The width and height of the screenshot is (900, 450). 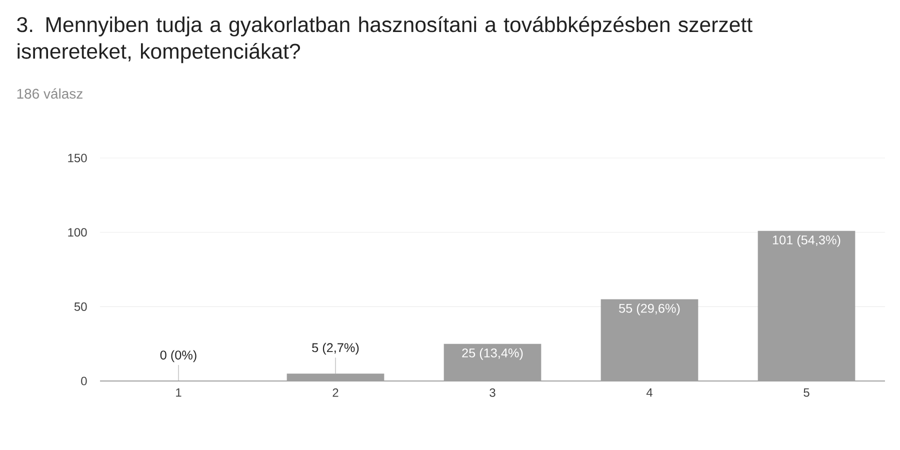 What do you see at coordinates (49, 93) in the screenshot?
I see `chart-subtitle: 186 válasz` at bounding box center [49, 93].